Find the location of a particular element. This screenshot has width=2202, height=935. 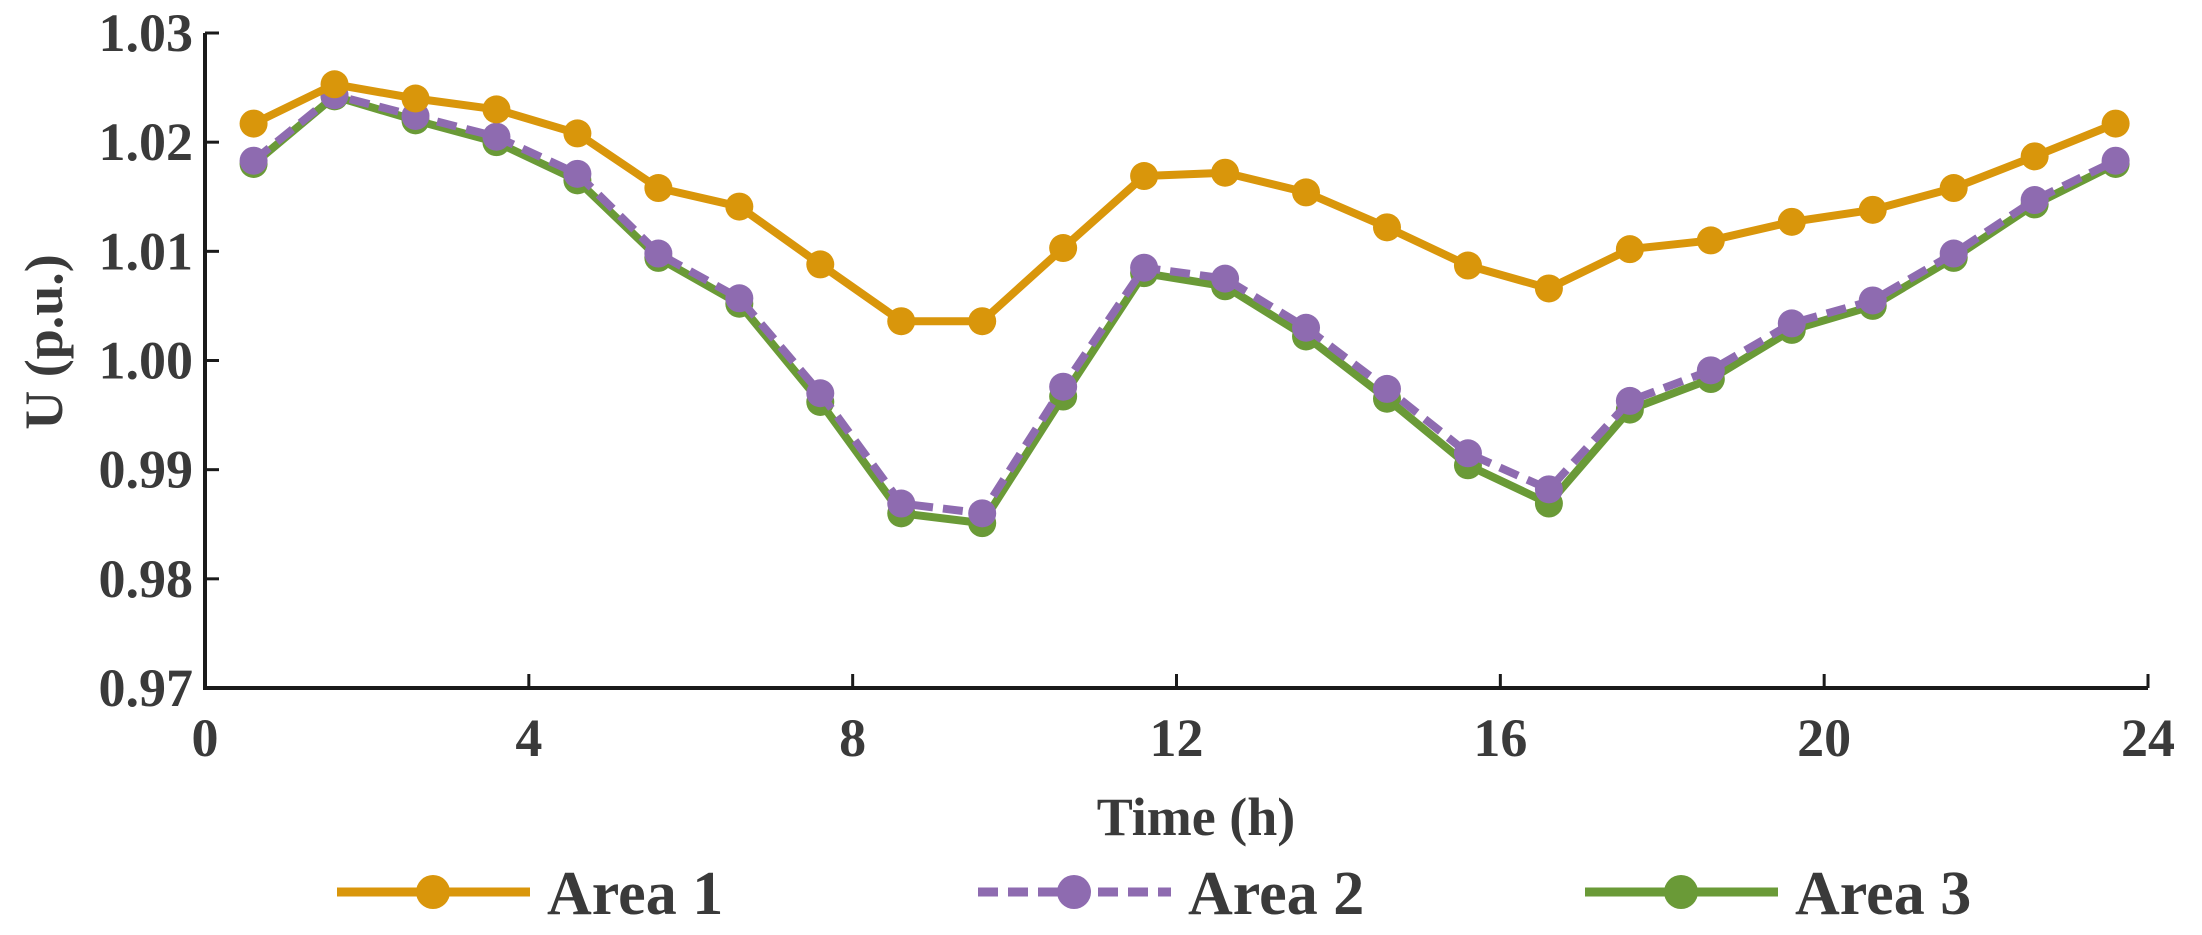

x-tick-label: 12 is located at coordinates (1177, 738).